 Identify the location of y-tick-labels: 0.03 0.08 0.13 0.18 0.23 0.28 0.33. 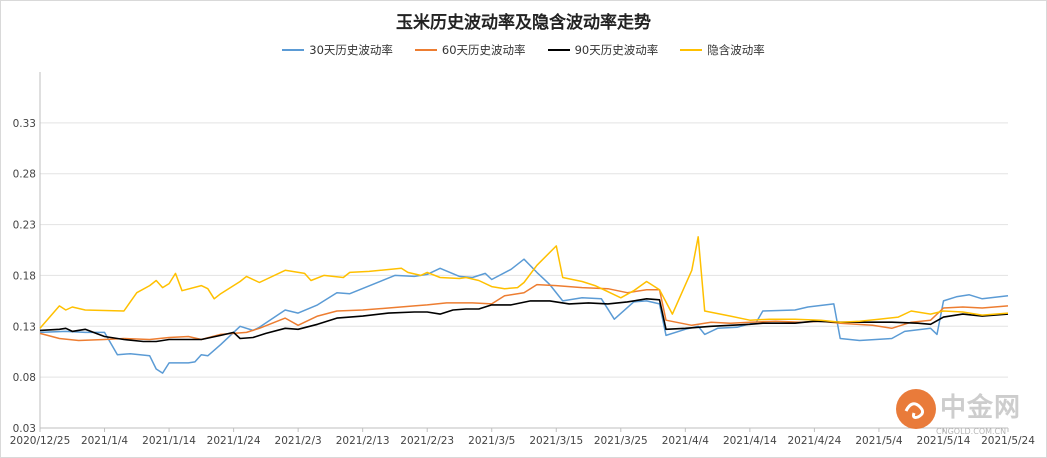
(24, 276).